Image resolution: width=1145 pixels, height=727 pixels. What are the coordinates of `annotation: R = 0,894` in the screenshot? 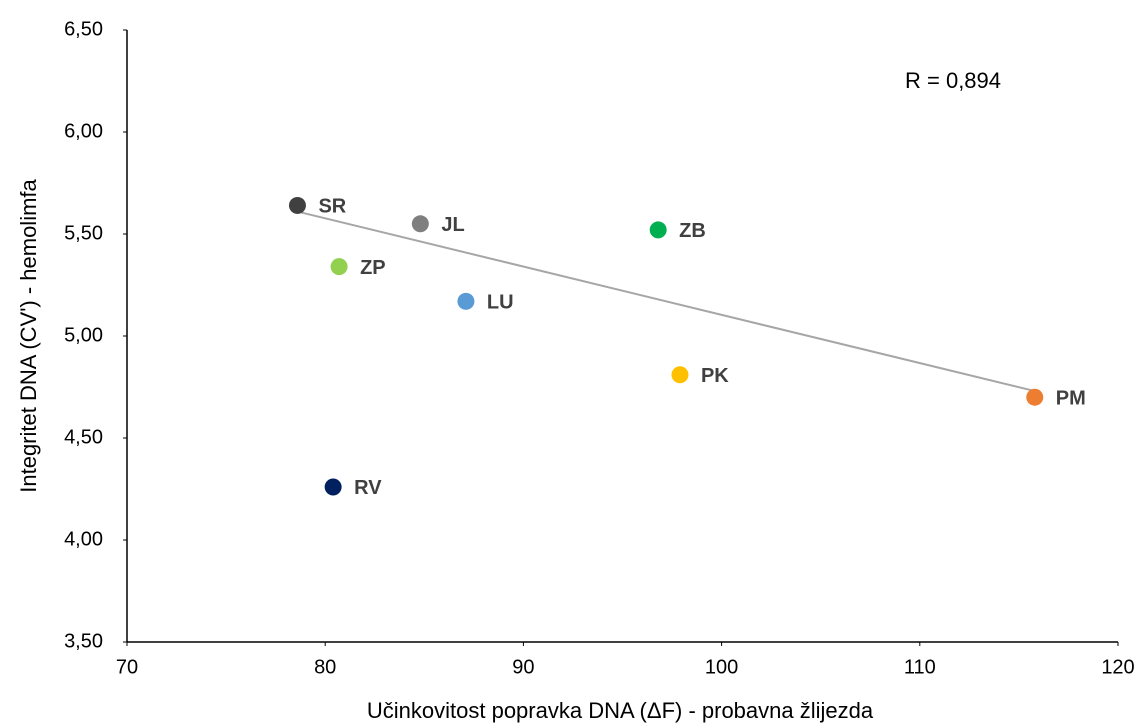 It's located at (953, 80).